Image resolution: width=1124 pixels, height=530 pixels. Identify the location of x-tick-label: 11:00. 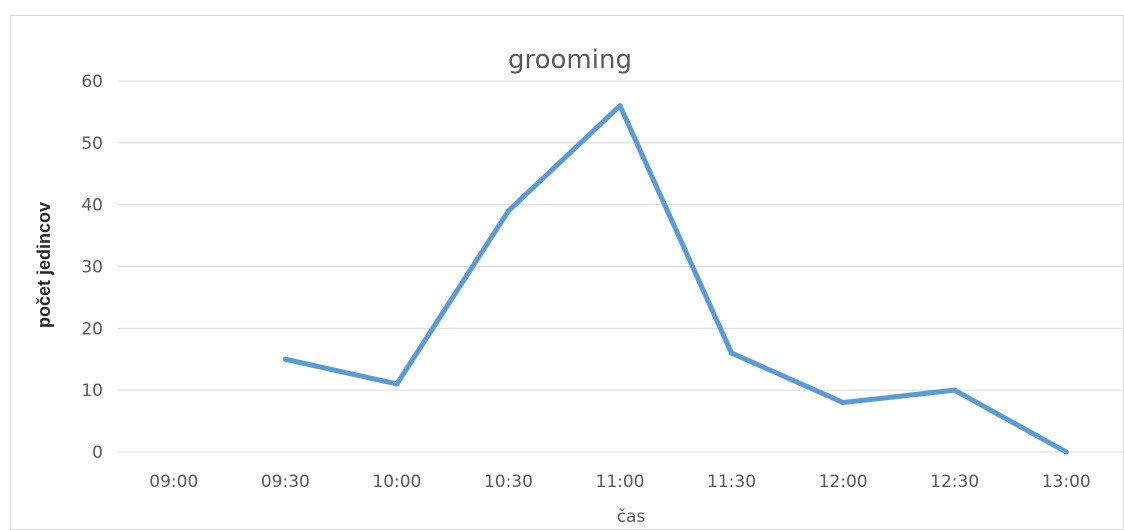
(620, 482).